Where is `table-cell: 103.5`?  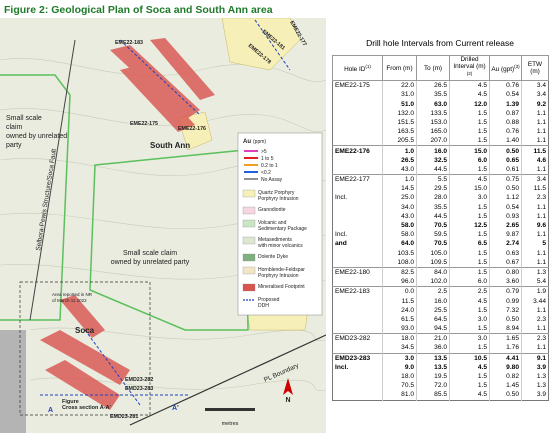
table-cell: 103.5 is located at coordinates (399, 253).